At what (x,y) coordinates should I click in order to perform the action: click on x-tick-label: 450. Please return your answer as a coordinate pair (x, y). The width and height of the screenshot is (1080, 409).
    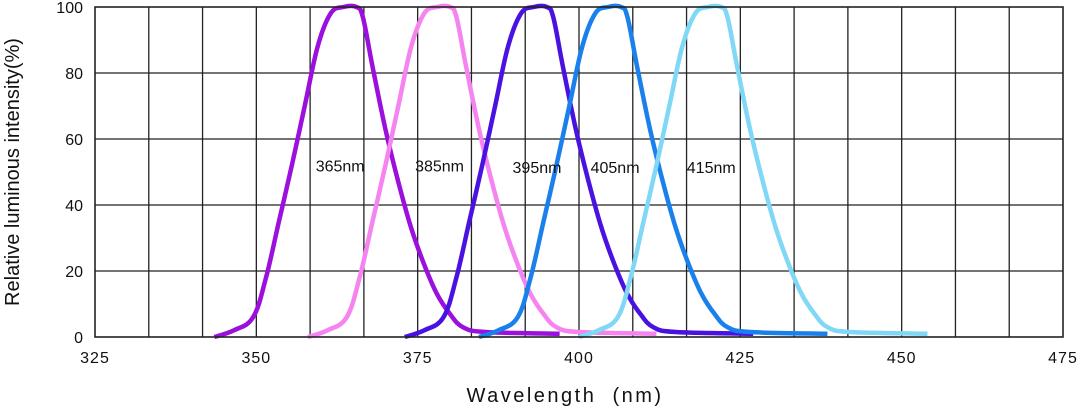
    Looking at the image, I should click on (902, 358).